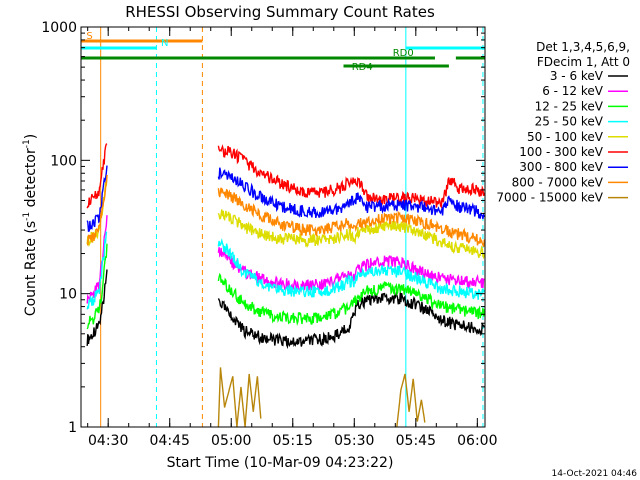  Describe the element at coordinates (280, 12) in the screenshot. I see `chart-title: RHESSI Observing Summary Count Rates` at that location.